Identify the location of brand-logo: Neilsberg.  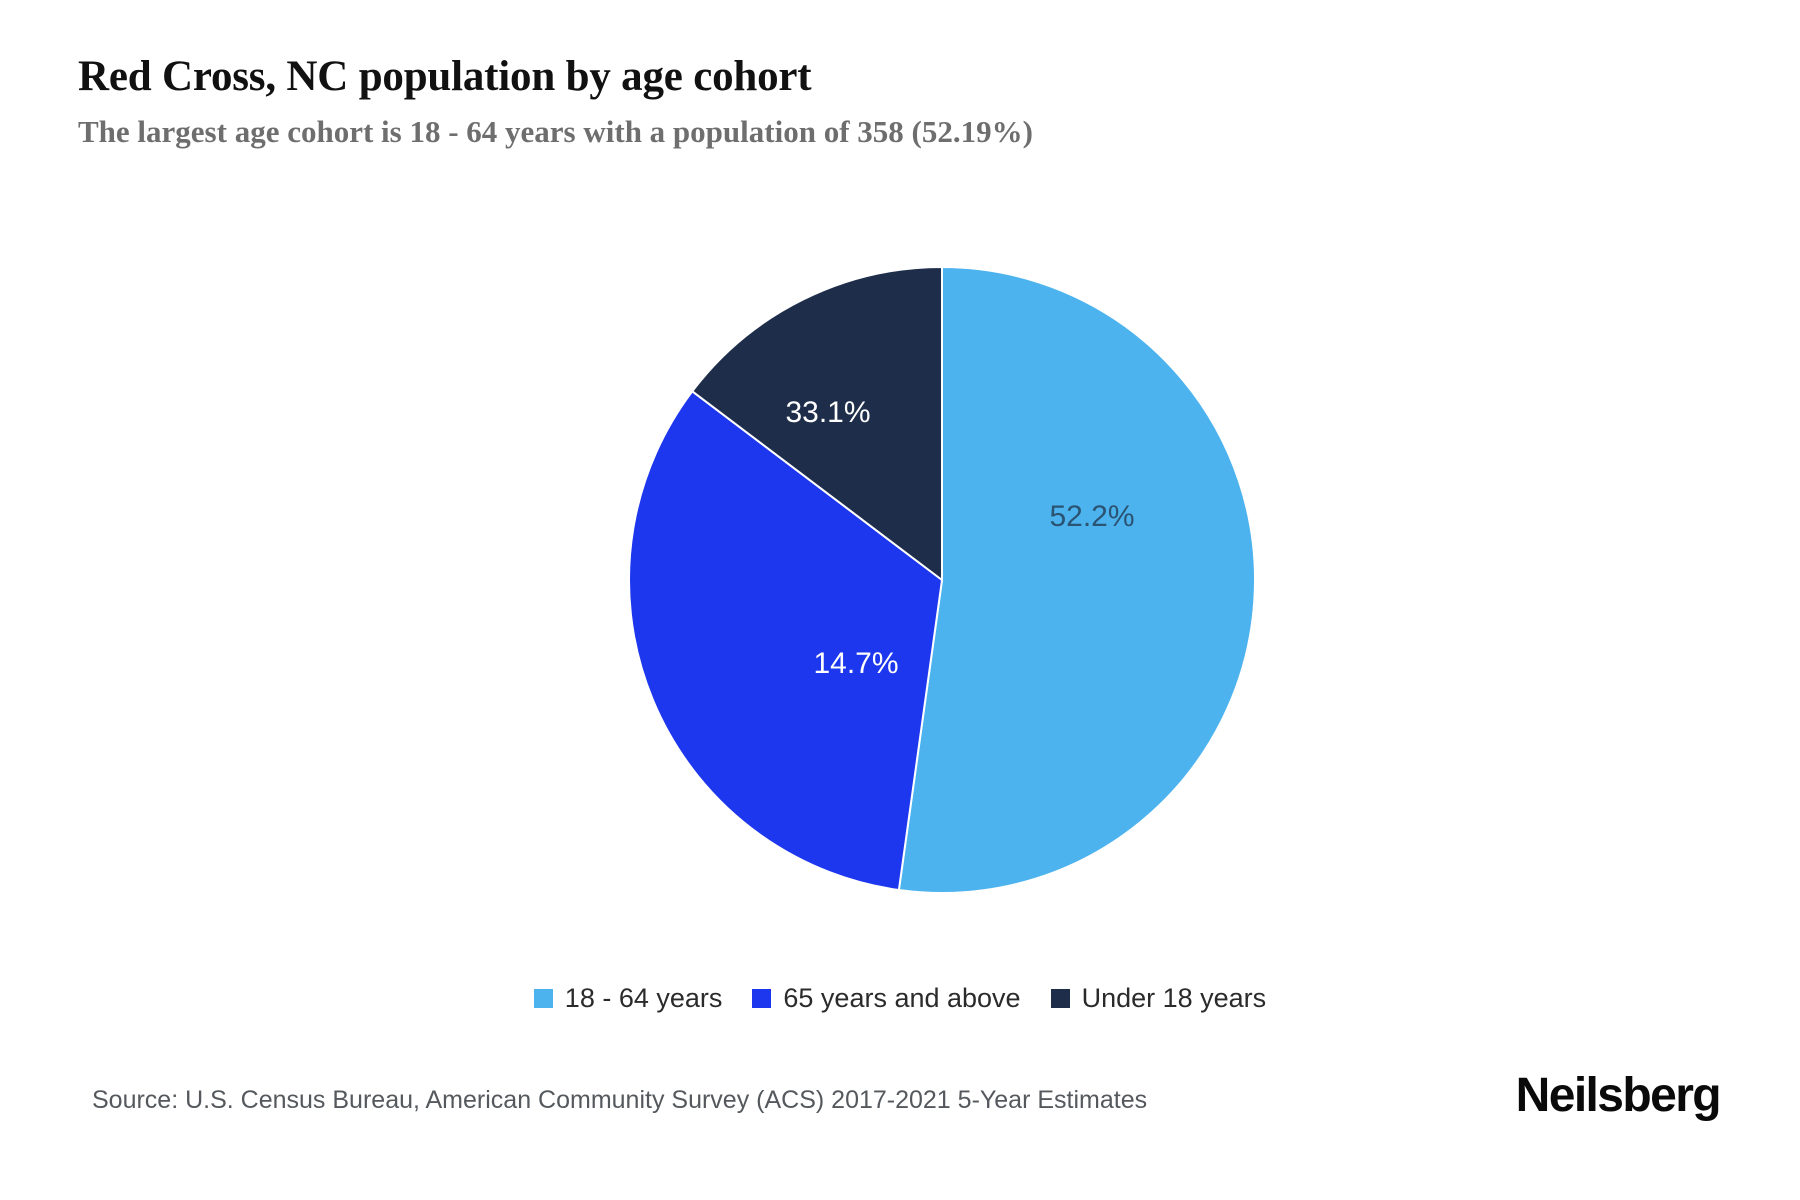
(1618, 1095).